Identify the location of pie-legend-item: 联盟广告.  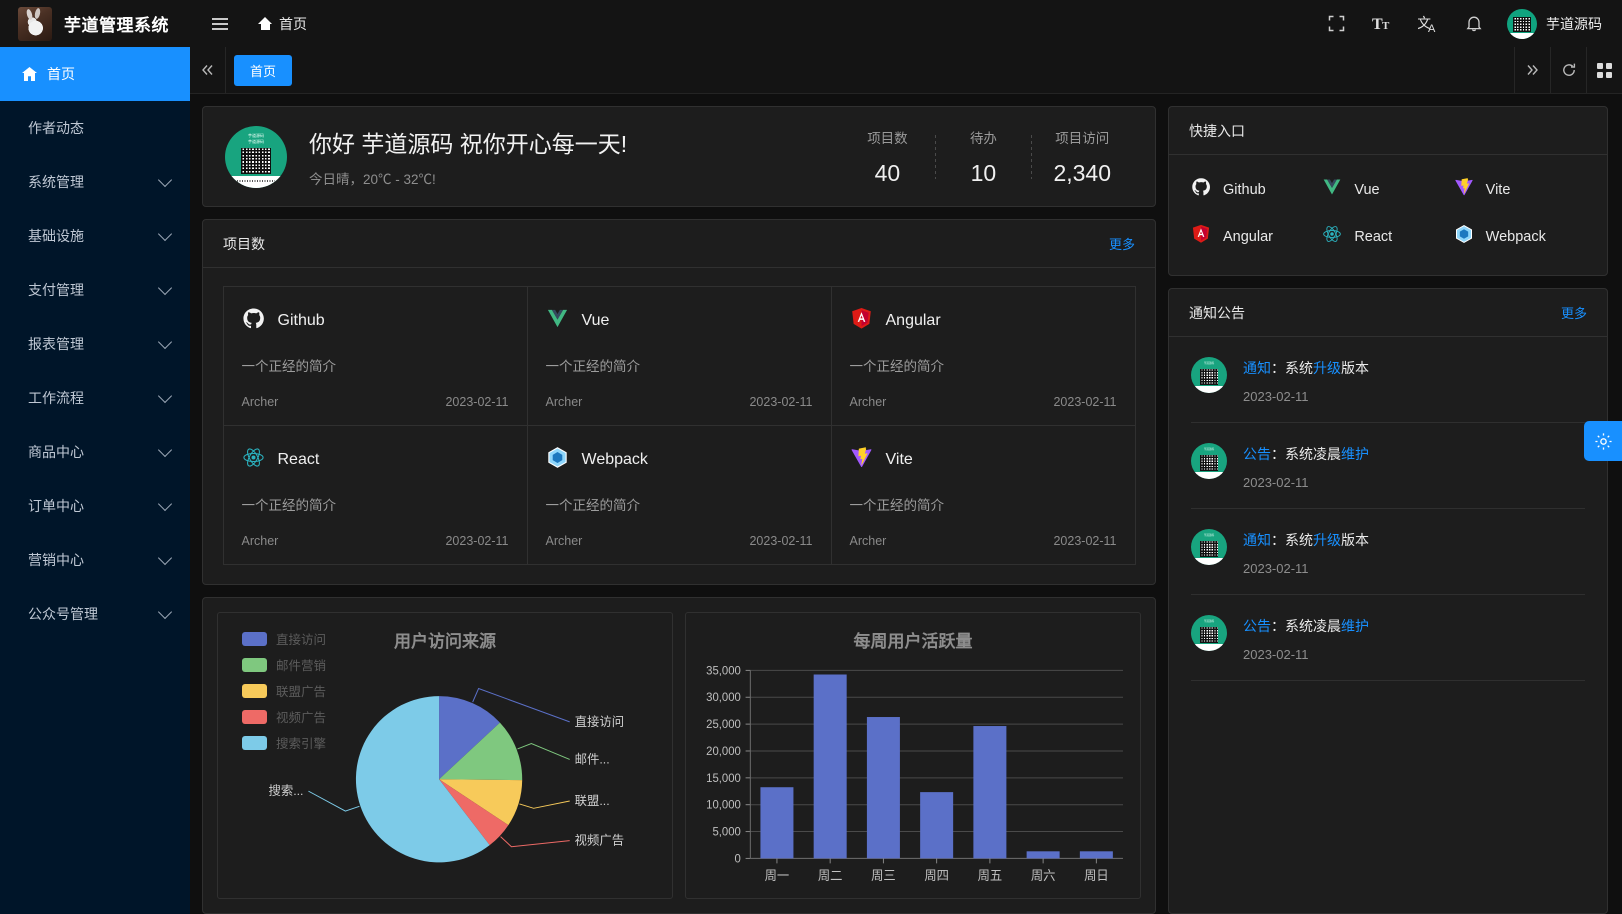
(284, 690).